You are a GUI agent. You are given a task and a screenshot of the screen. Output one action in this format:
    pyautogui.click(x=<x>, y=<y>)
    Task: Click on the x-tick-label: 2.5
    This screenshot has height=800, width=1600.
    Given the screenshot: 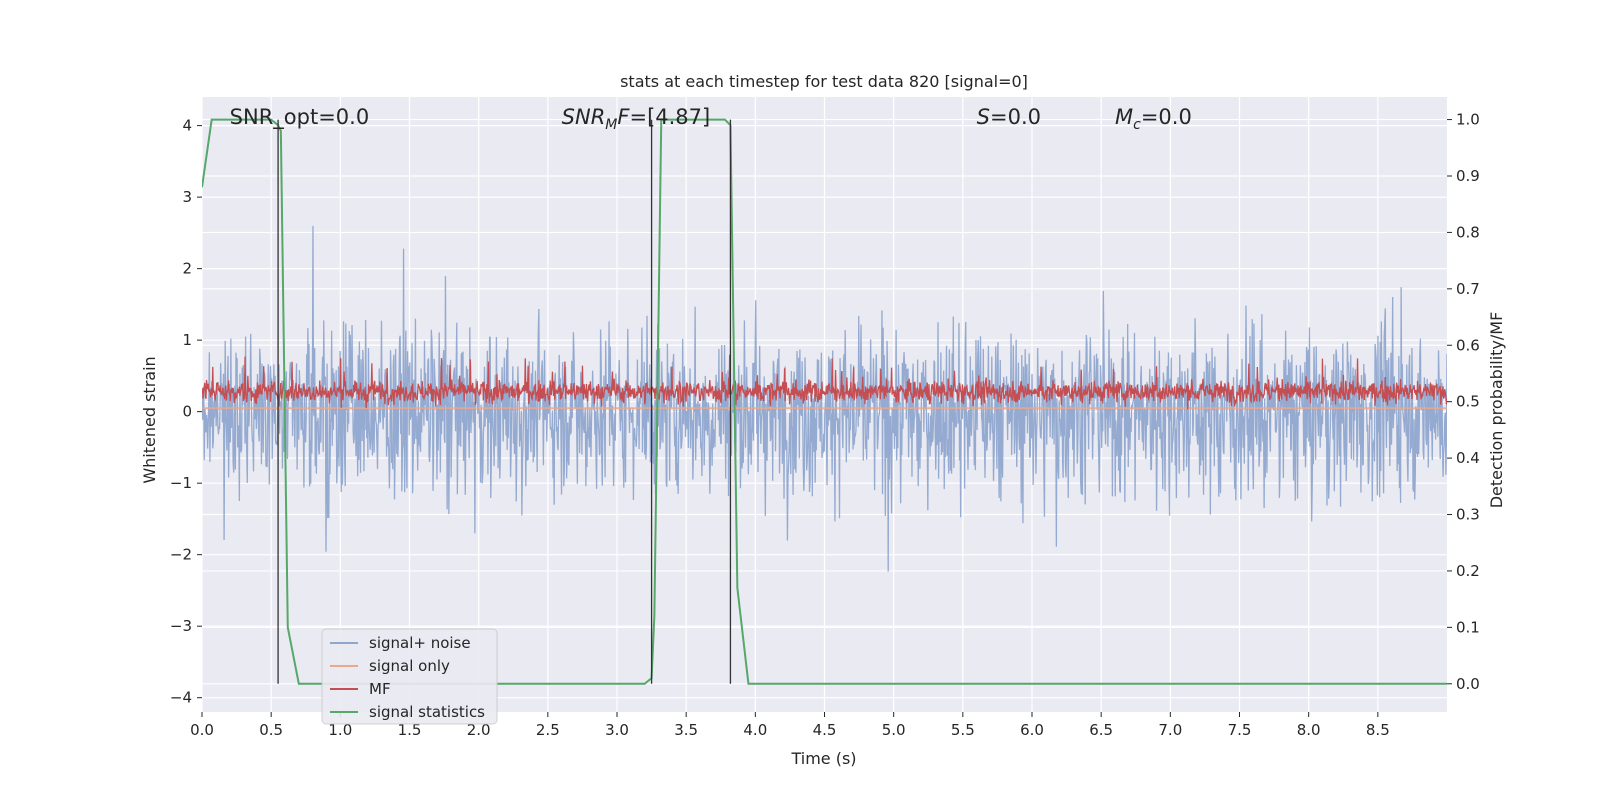 What is the action you would take?
    pyautogui.click(x=548, y=730)
    